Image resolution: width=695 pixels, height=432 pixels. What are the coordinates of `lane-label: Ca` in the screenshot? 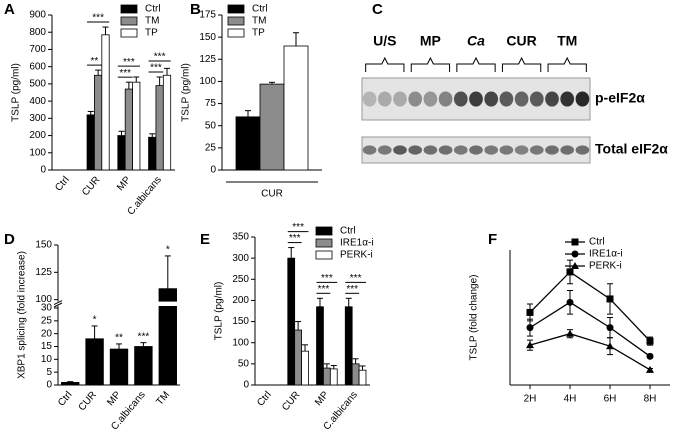 It's located at (476, 41).